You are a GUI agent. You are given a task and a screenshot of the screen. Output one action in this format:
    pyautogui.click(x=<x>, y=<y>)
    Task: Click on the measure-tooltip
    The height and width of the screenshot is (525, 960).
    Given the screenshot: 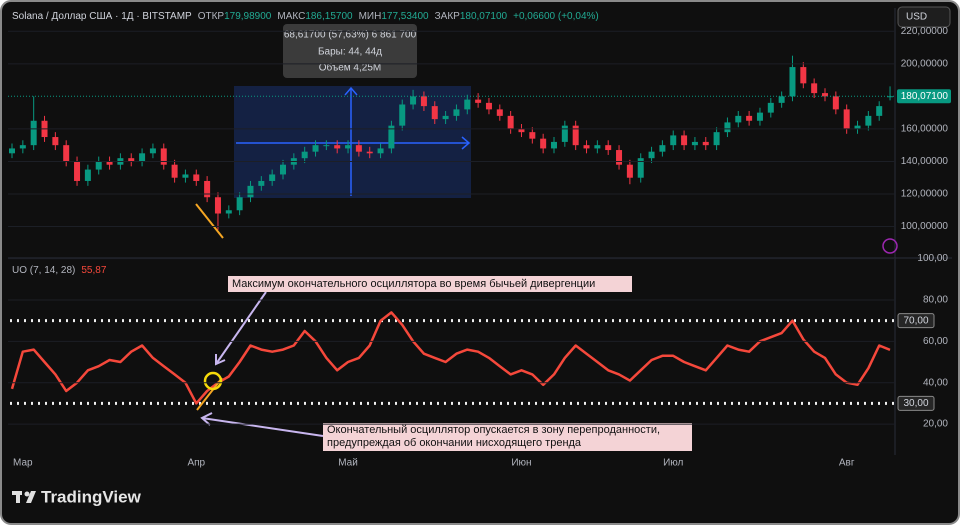 What is the action you would take?
    pyautogui.click(x=350, y=51)
    